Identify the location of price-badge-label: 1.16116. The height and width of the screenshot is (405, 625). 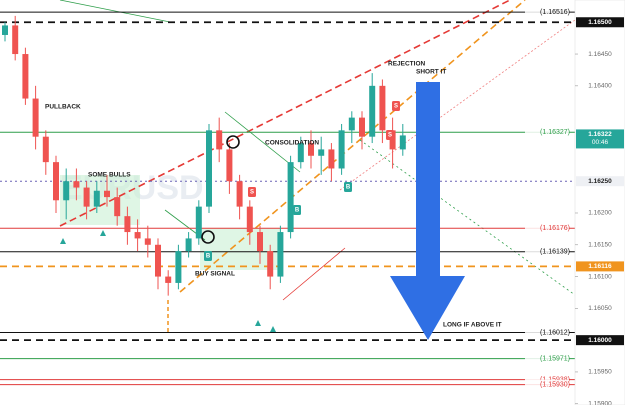
(600, 266).